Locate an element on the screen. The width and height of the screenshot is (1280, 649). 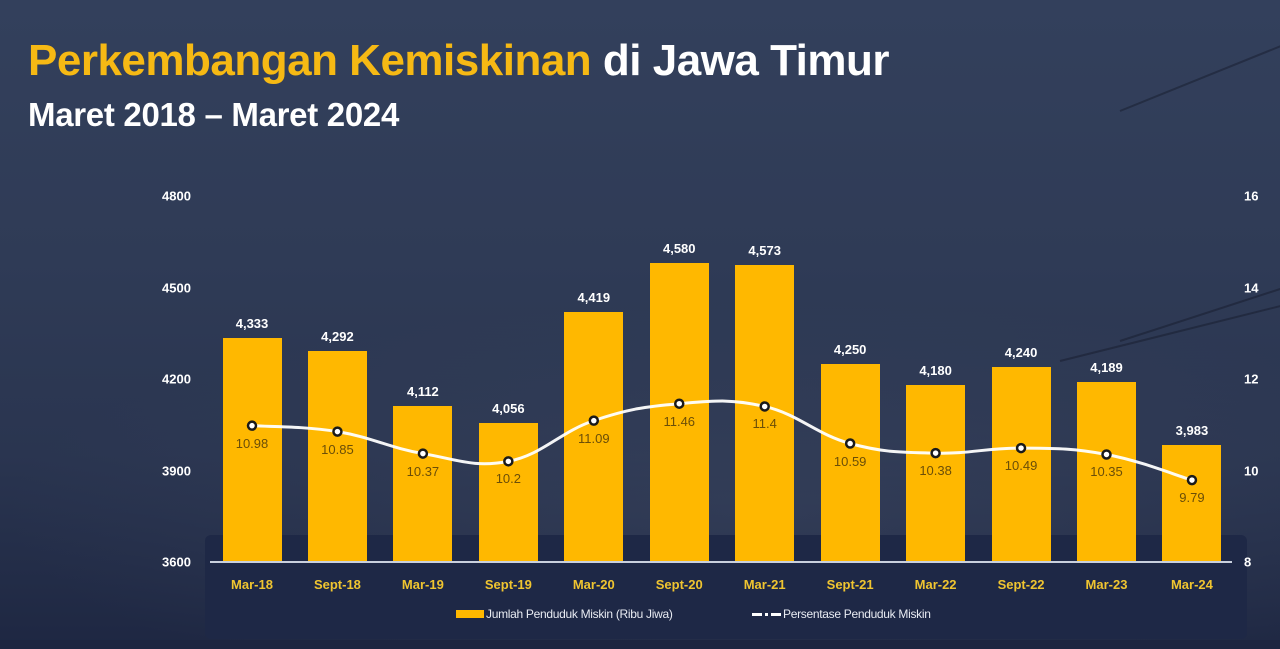
legend-bar-label: Jumlah Penduduk Miskin (Ribu Jiwa) is located at coordinates (579, 614).